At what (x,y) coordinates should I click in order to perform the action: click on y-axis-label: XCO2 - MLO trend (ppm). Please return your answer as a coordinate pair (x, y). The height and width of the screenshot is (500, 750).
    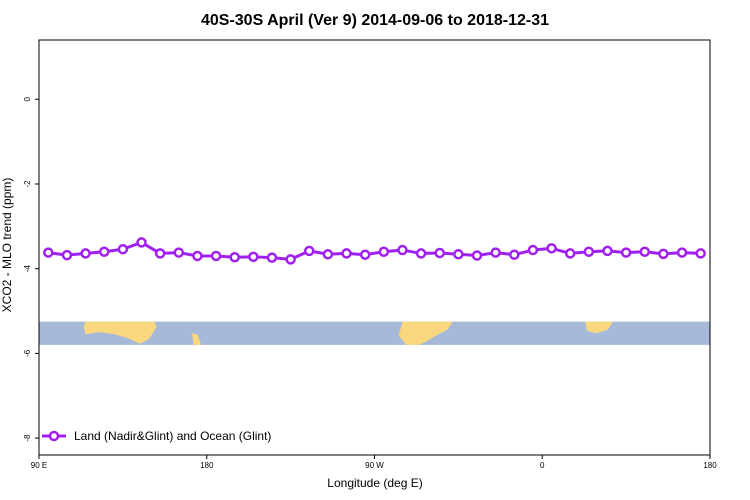
    Looking at the image, I should click on (7, 245).